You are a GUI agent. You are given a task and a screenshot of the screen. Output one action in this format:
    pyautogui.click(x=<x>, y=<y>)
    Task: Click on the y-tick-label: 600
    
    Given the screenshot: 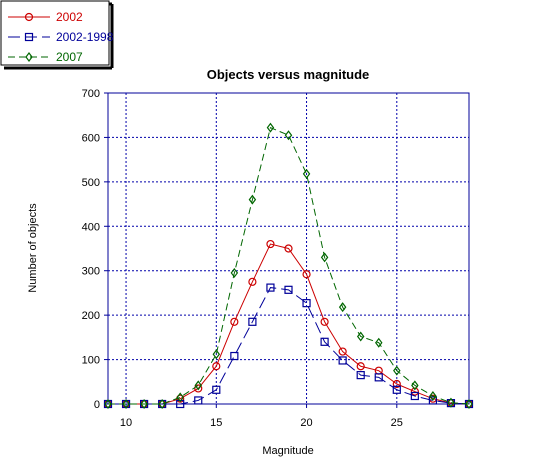 What is the action you would take?
    pyautogui.click(x=91, y=138)
    